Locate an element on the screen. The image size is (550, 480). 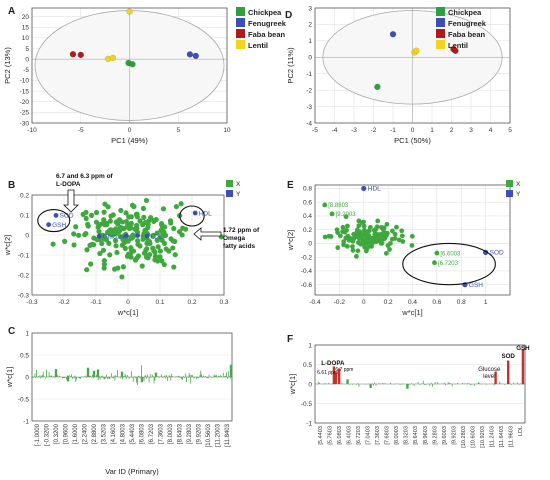
y-tick-label: 3 is located at coordinates (310, 8).